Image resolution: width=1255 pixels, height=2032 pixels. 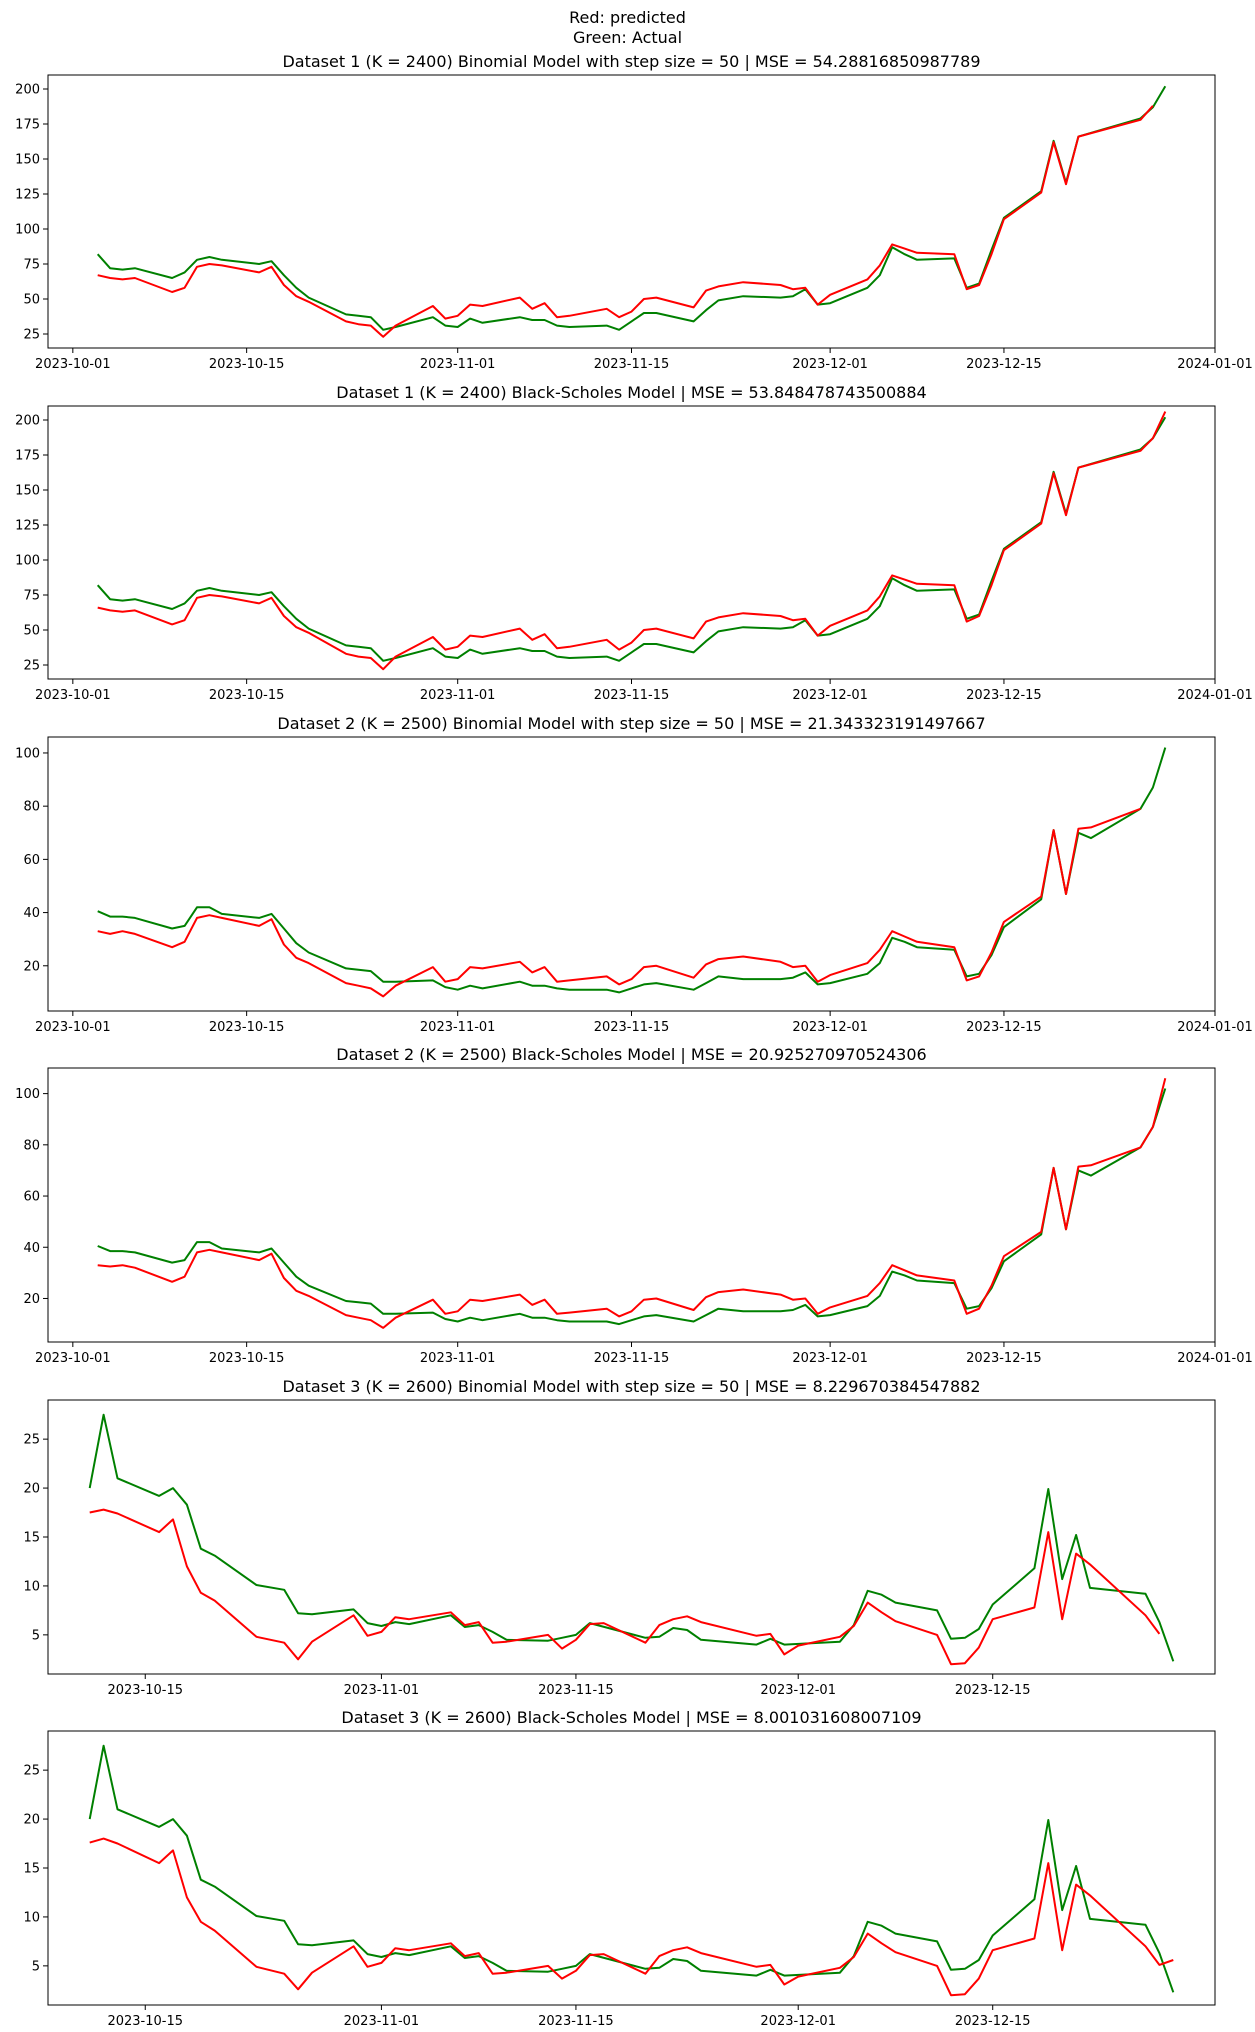 What do you see at coordinates (36, 1966) in the screenshot?
I see `y-tick-label: 5` at bounding box center [36, 1966].